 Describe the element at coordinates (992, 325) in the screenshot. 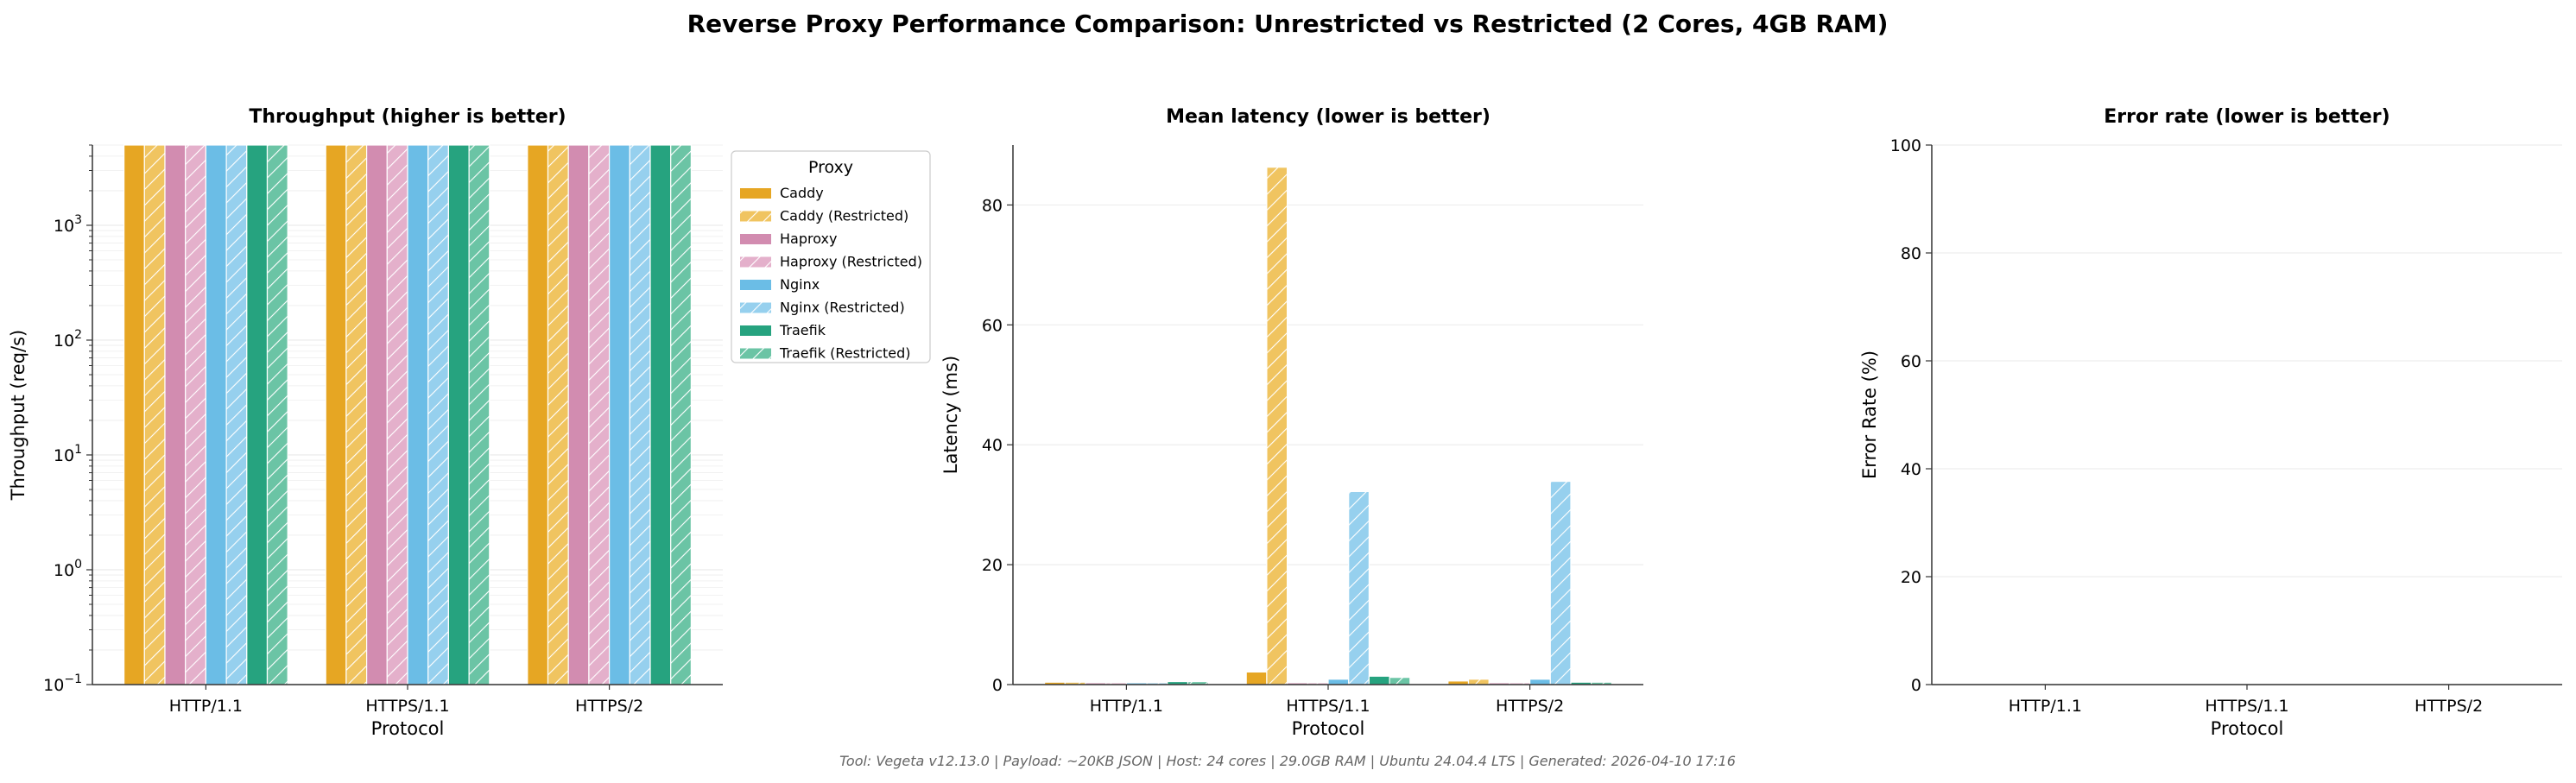

I see `y-tick-label: 60` at that location.